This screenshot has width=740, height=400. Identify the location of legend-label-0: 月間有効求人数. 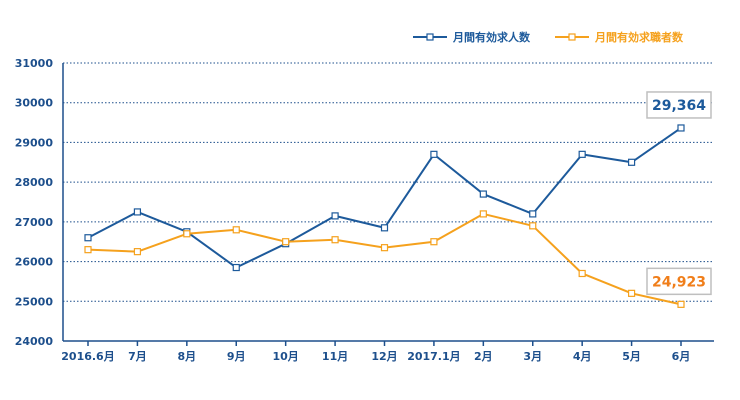
(491, 37).